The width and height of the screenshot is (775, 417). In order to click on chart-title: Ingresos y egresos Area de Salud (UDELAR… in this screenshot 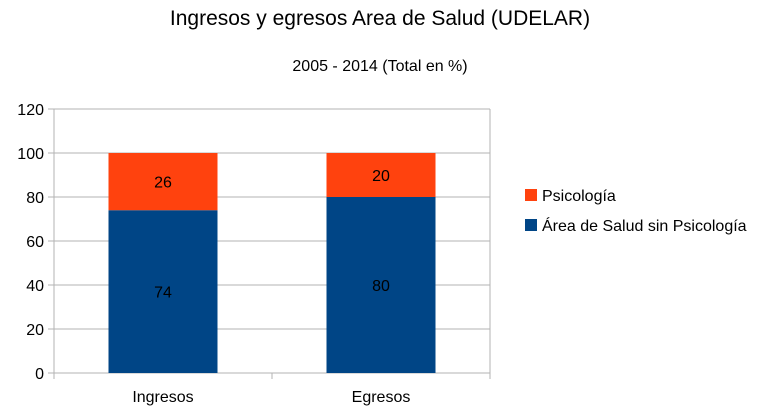, I will do `click(380, 18)`.